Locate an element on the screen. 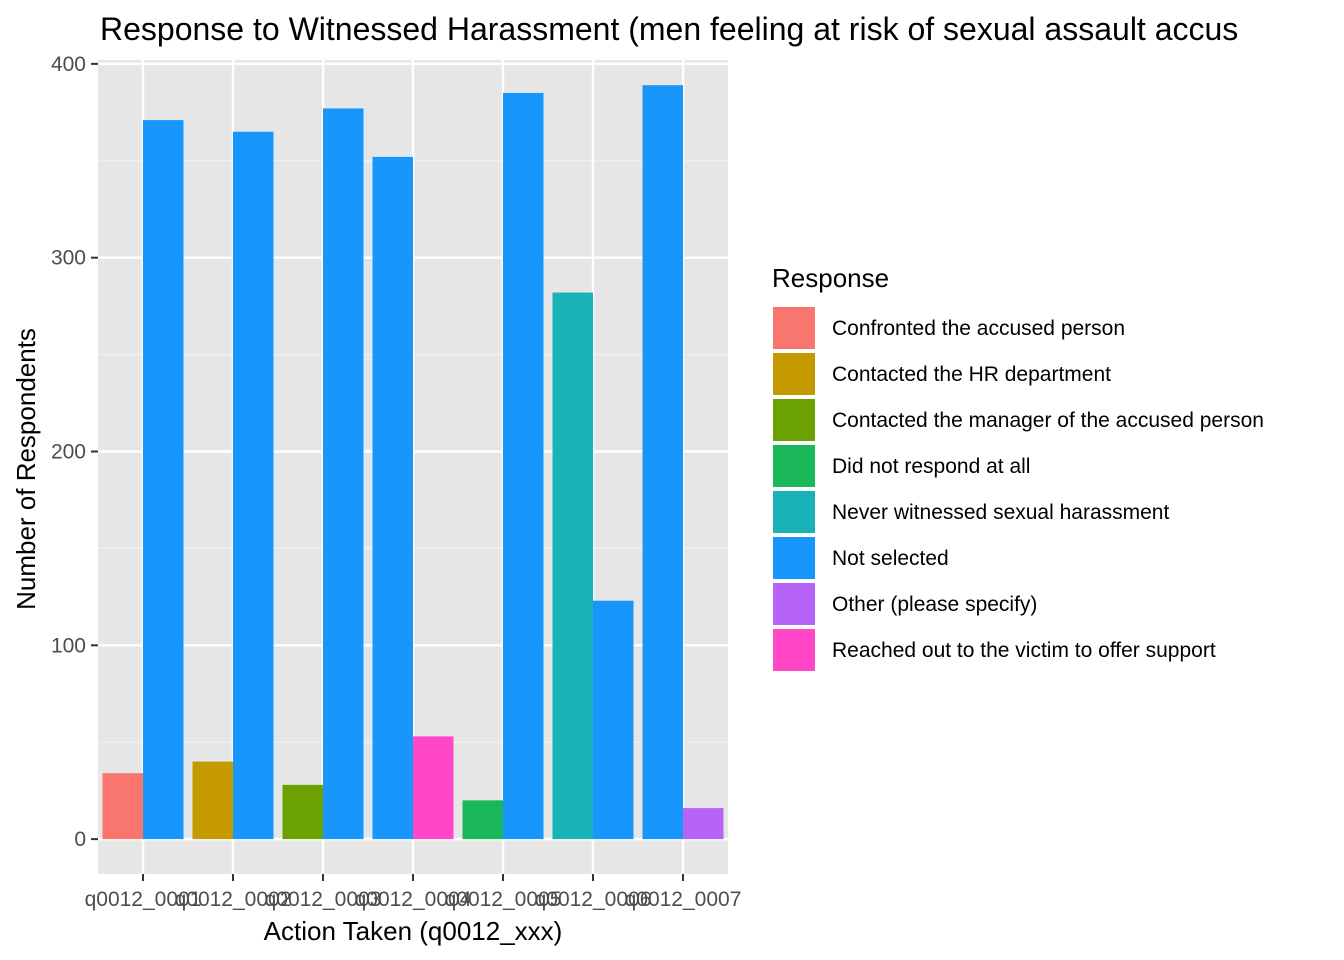  legend-label: Confronted the accused person is located at coordinates (978, 328).